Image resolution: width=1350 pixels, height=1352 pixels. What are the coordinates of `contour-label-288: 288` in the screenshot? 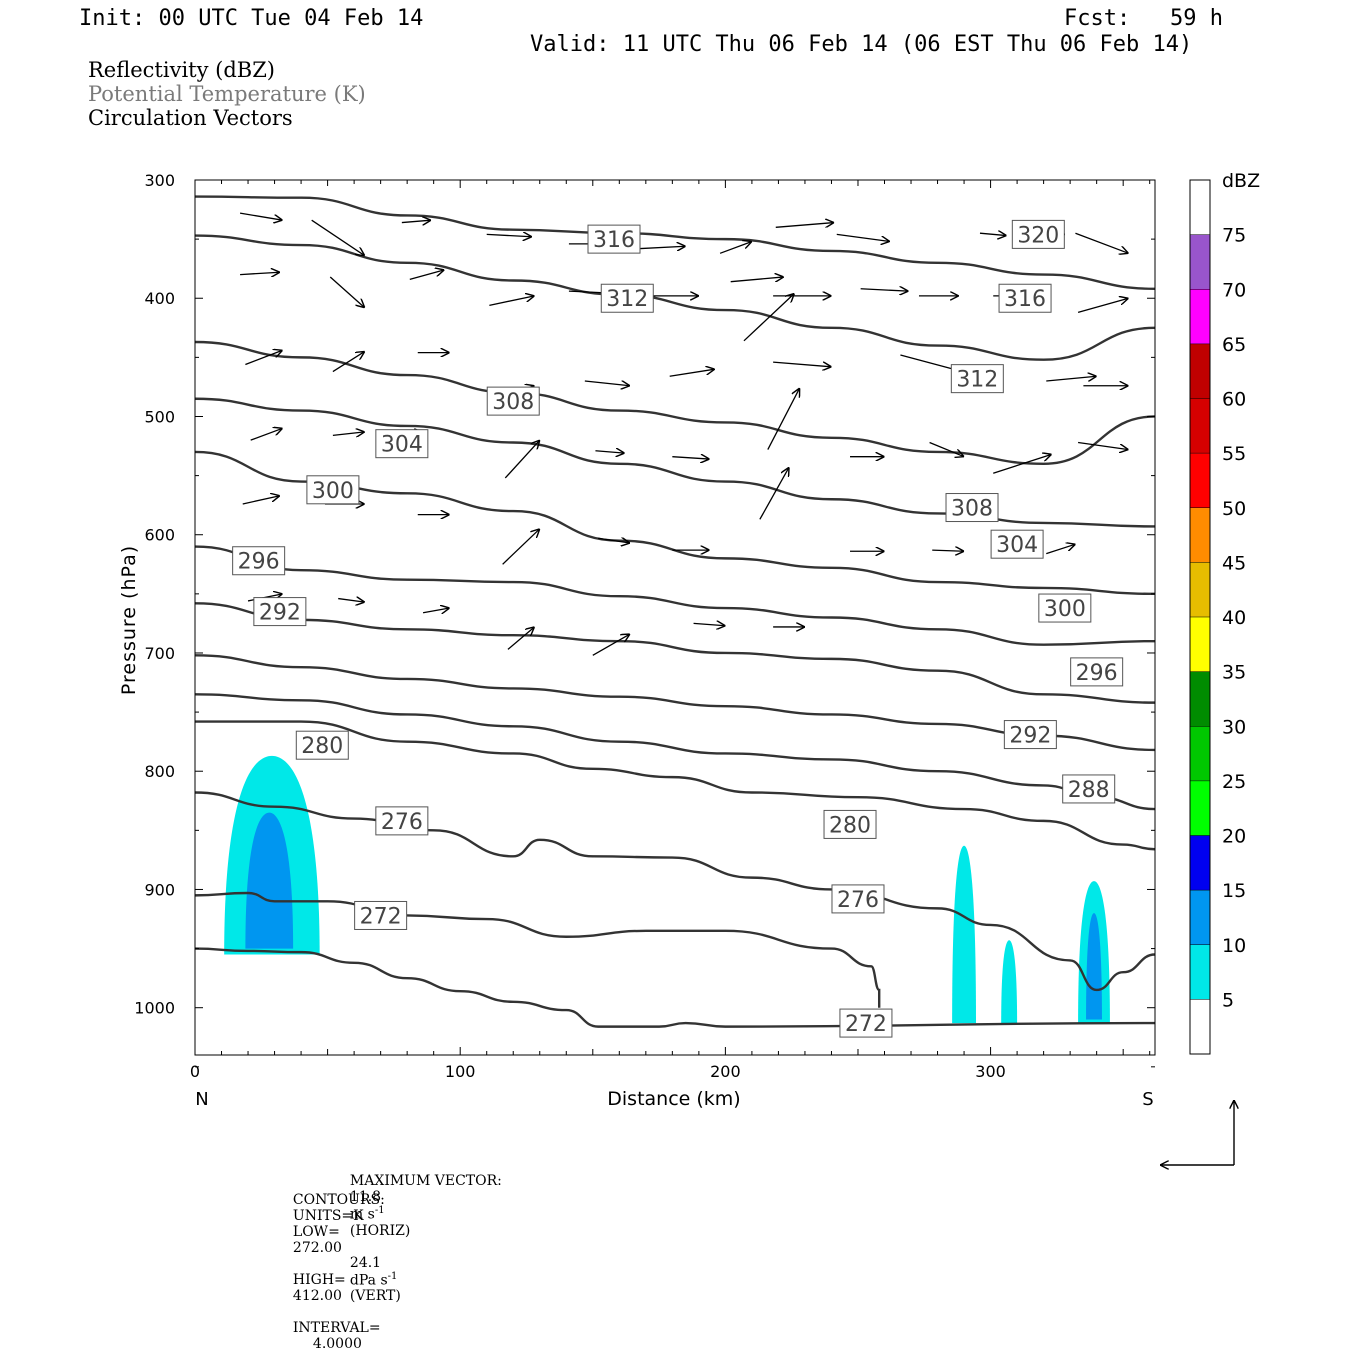 It's located at (1089, 790).